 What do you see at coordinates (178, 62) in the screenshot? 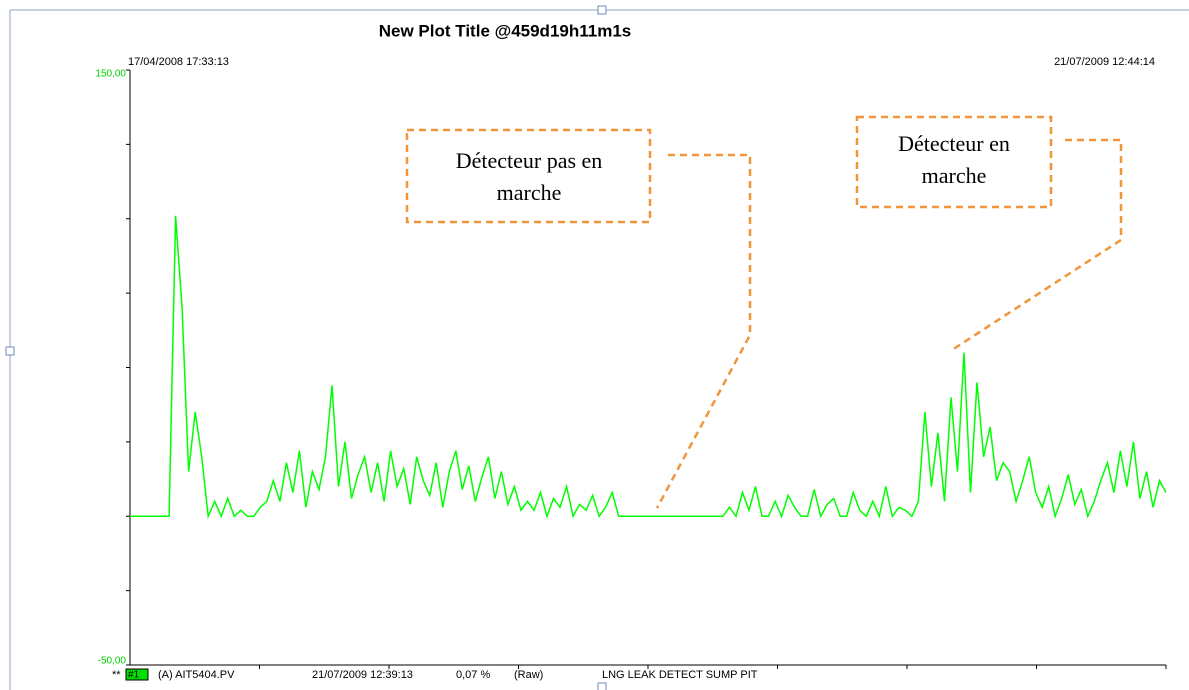
I see `x-start-label: 17/04/2008 17:33:13` at bounding box center [178, 62].